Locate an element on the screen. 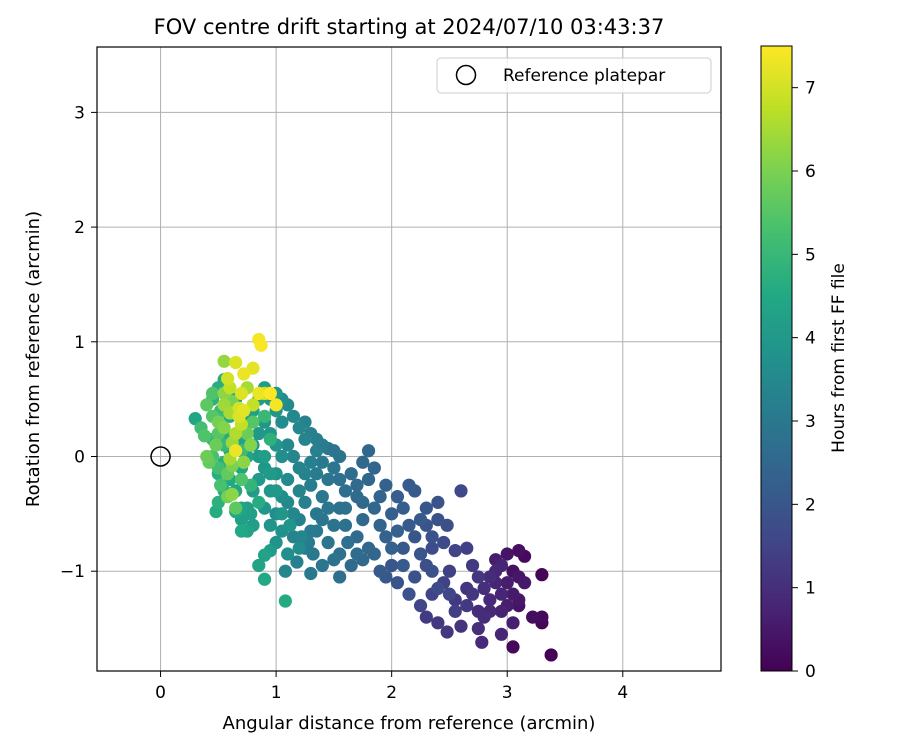 The image size is (900, 750). legend-marker-icon is located at coordinates (466, 75).